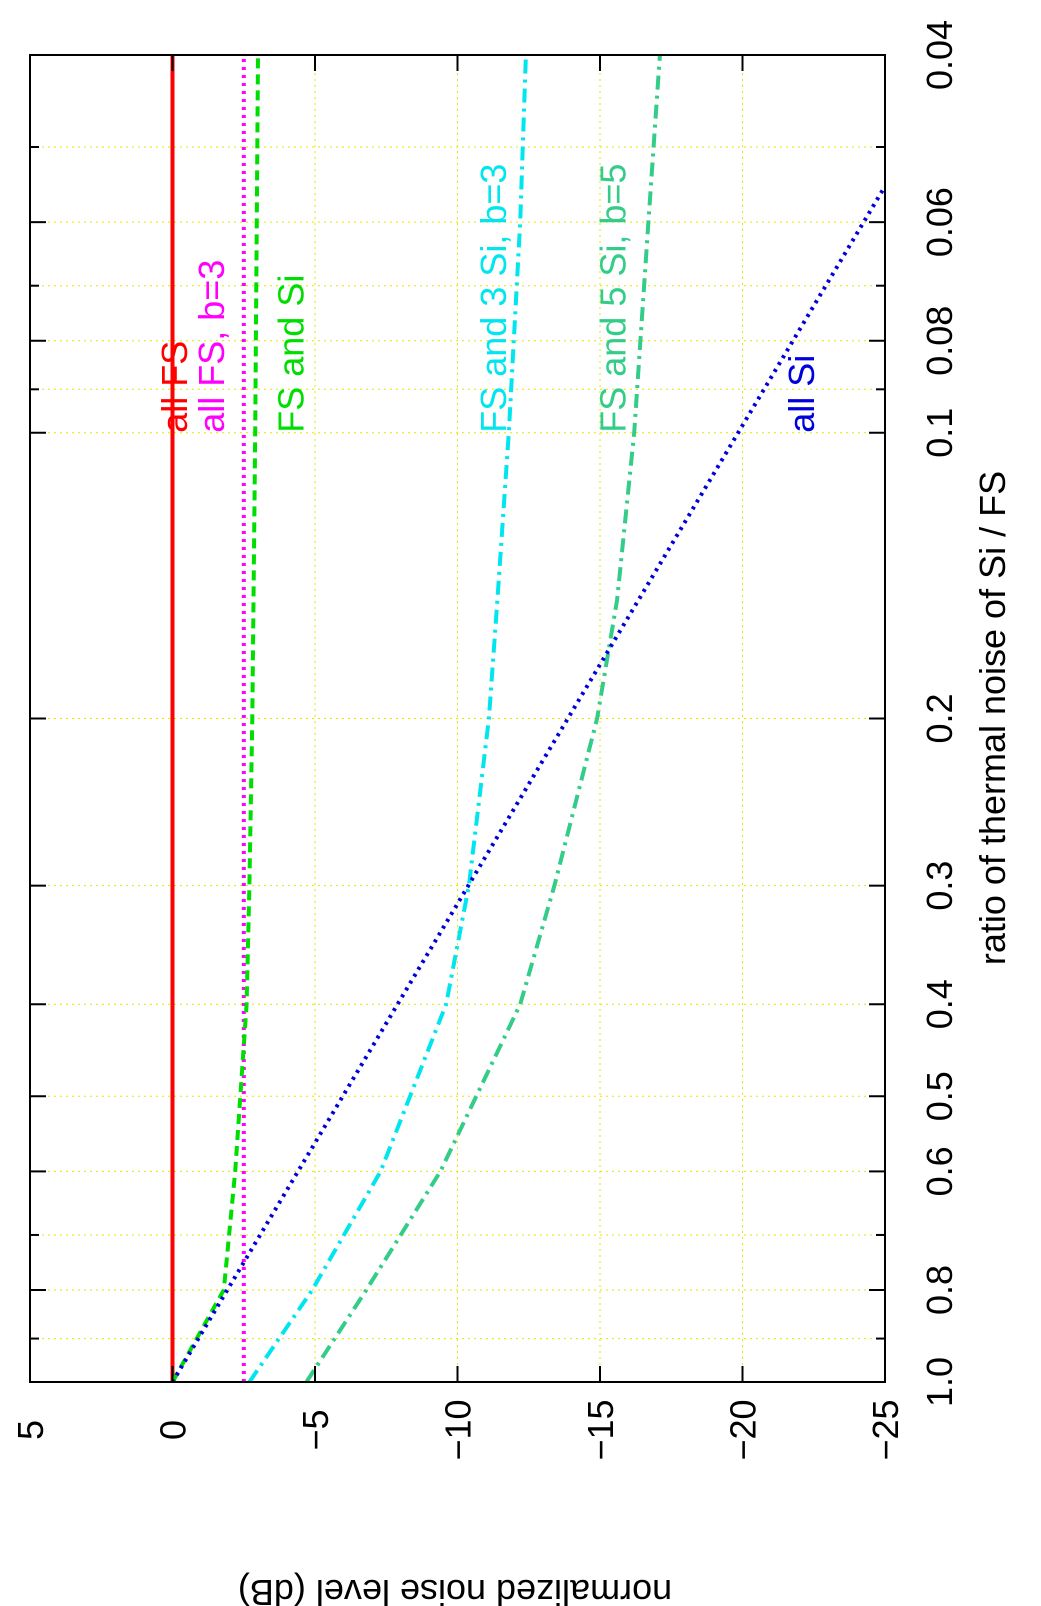  I want to click on x-tick-label: 0.3, so click(939, 886).